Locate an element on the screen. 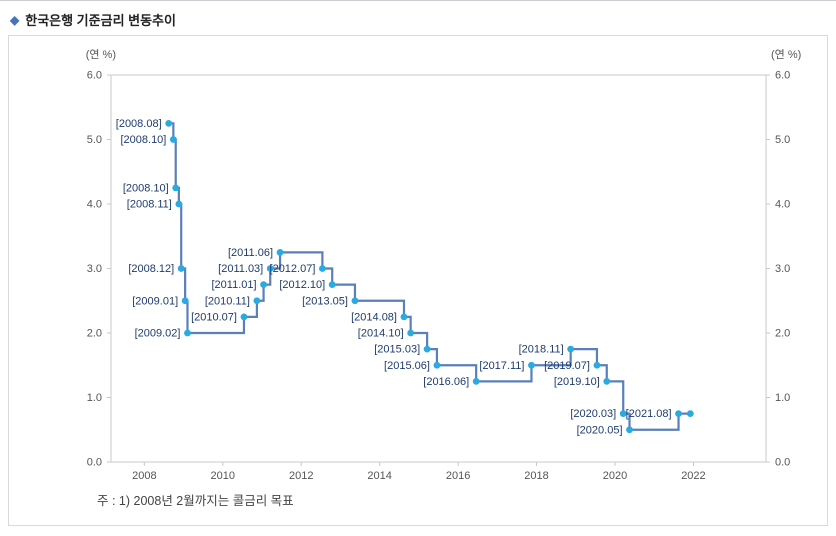  y-tick-label-left: 2.0 is located at coordinates (94, 334).